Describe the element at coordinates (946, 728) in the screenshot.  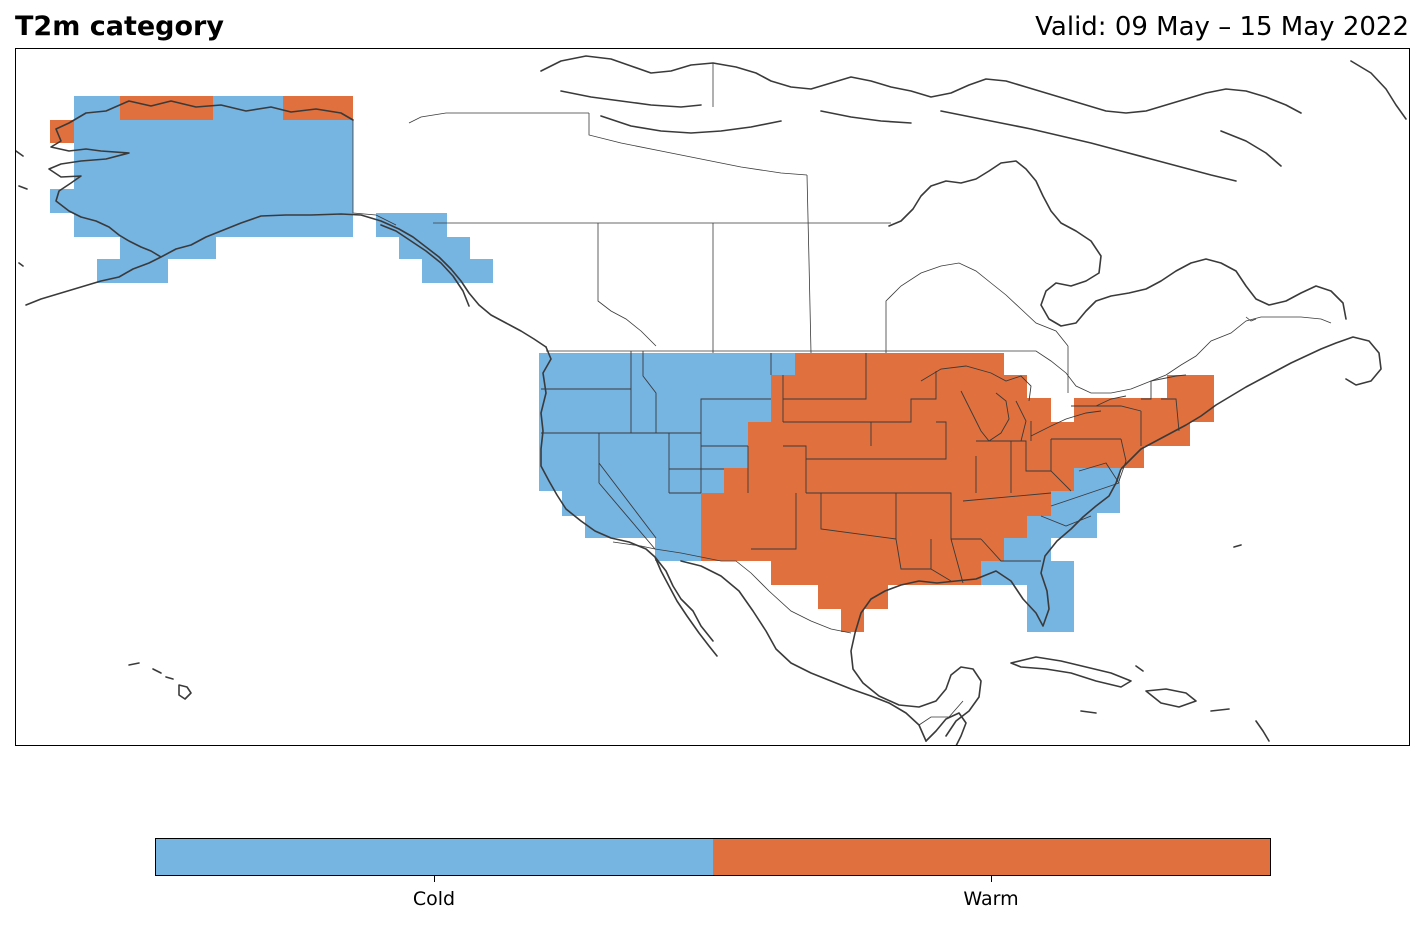
I see `central-america-coastline` at that location.